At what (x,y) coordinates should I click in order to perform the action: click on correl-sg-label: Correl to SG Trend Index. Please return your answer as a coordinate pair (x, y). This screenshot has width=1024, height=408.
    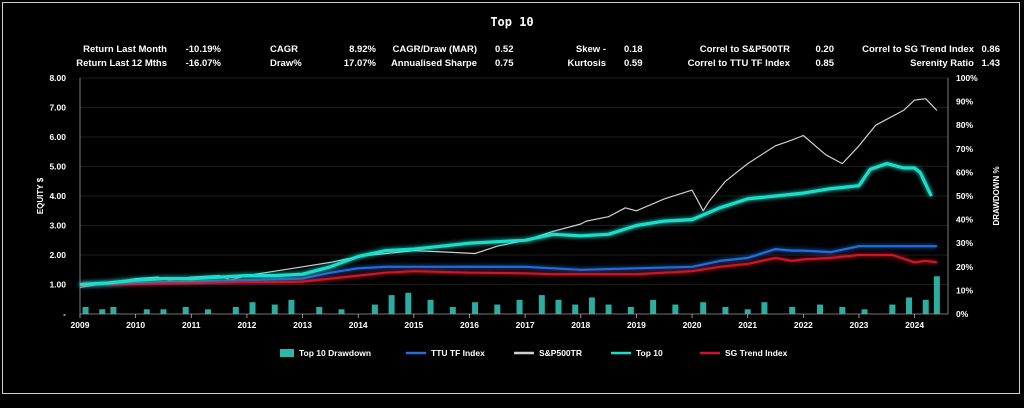
    Looking at the image, I should click on (918, 49).